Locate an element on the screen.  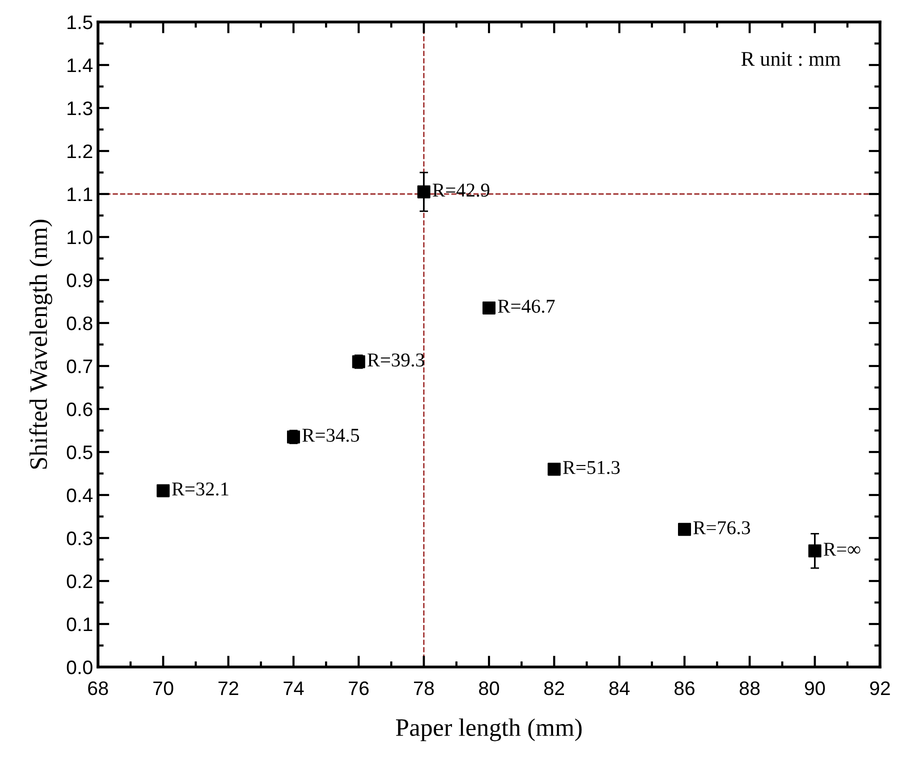
x-tick-label: 78 is located at coordinates (424, 688).